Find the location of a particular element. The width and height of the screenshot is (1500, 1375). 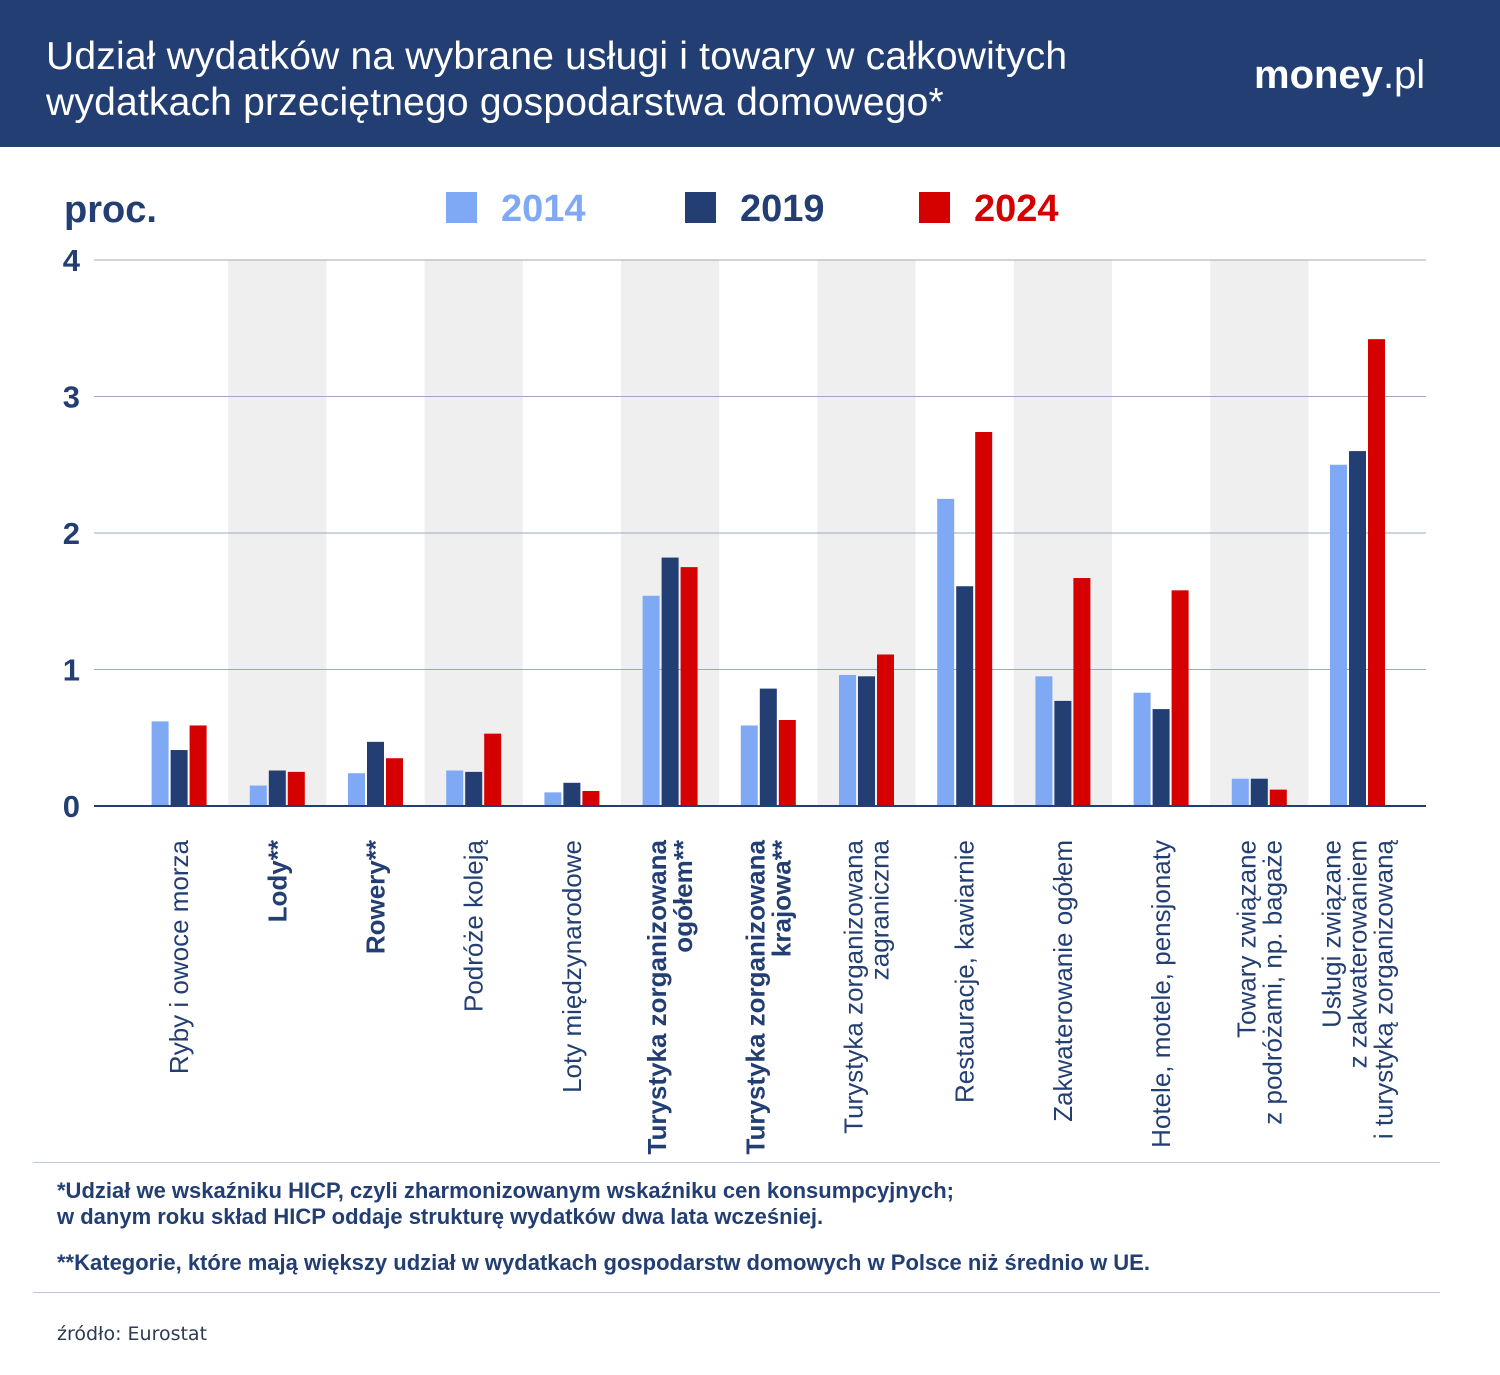

category-label-line: z podróżami, np. bagaże is located at coordinates (1272, 982).